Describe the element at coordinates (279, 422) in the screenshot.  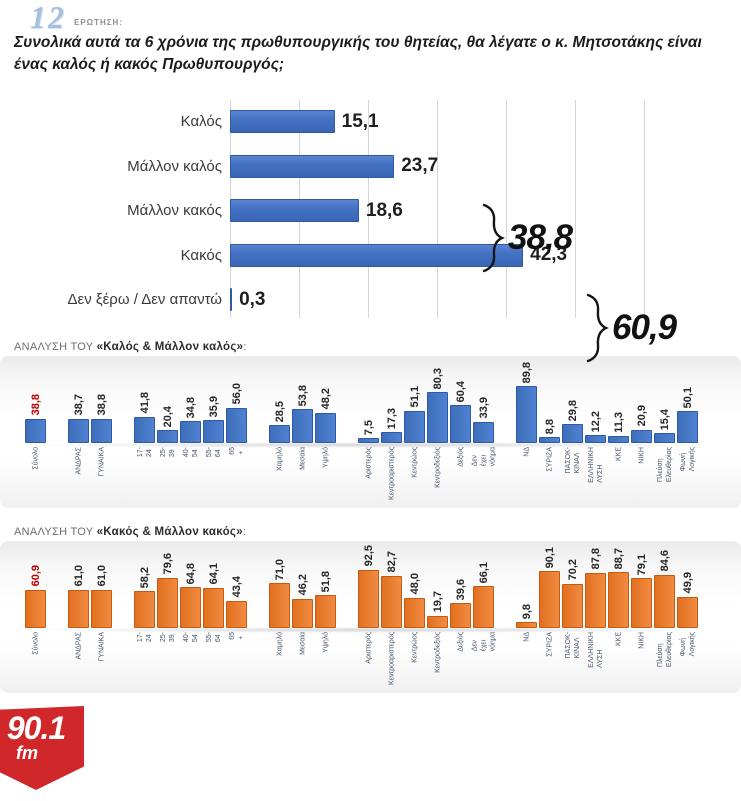
I see `bar-item: 28,5 Χαμηλό` at that location.